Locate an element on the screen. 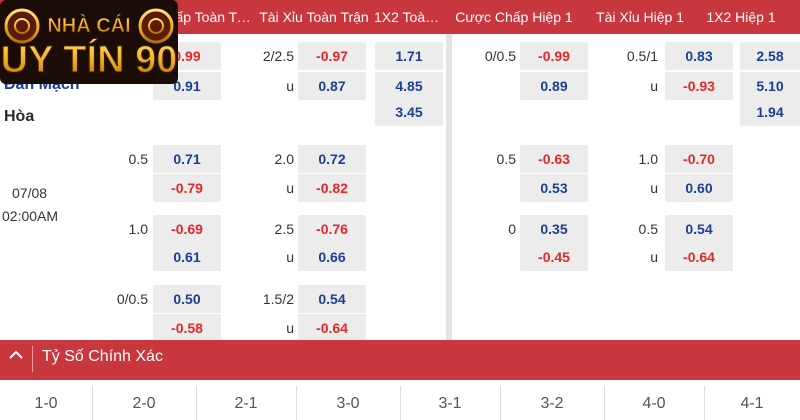 Image resolution: width=800 pixels, height=420 pixels. line-ou-h1: 0.5/1 is located at coordinates (642, 56).